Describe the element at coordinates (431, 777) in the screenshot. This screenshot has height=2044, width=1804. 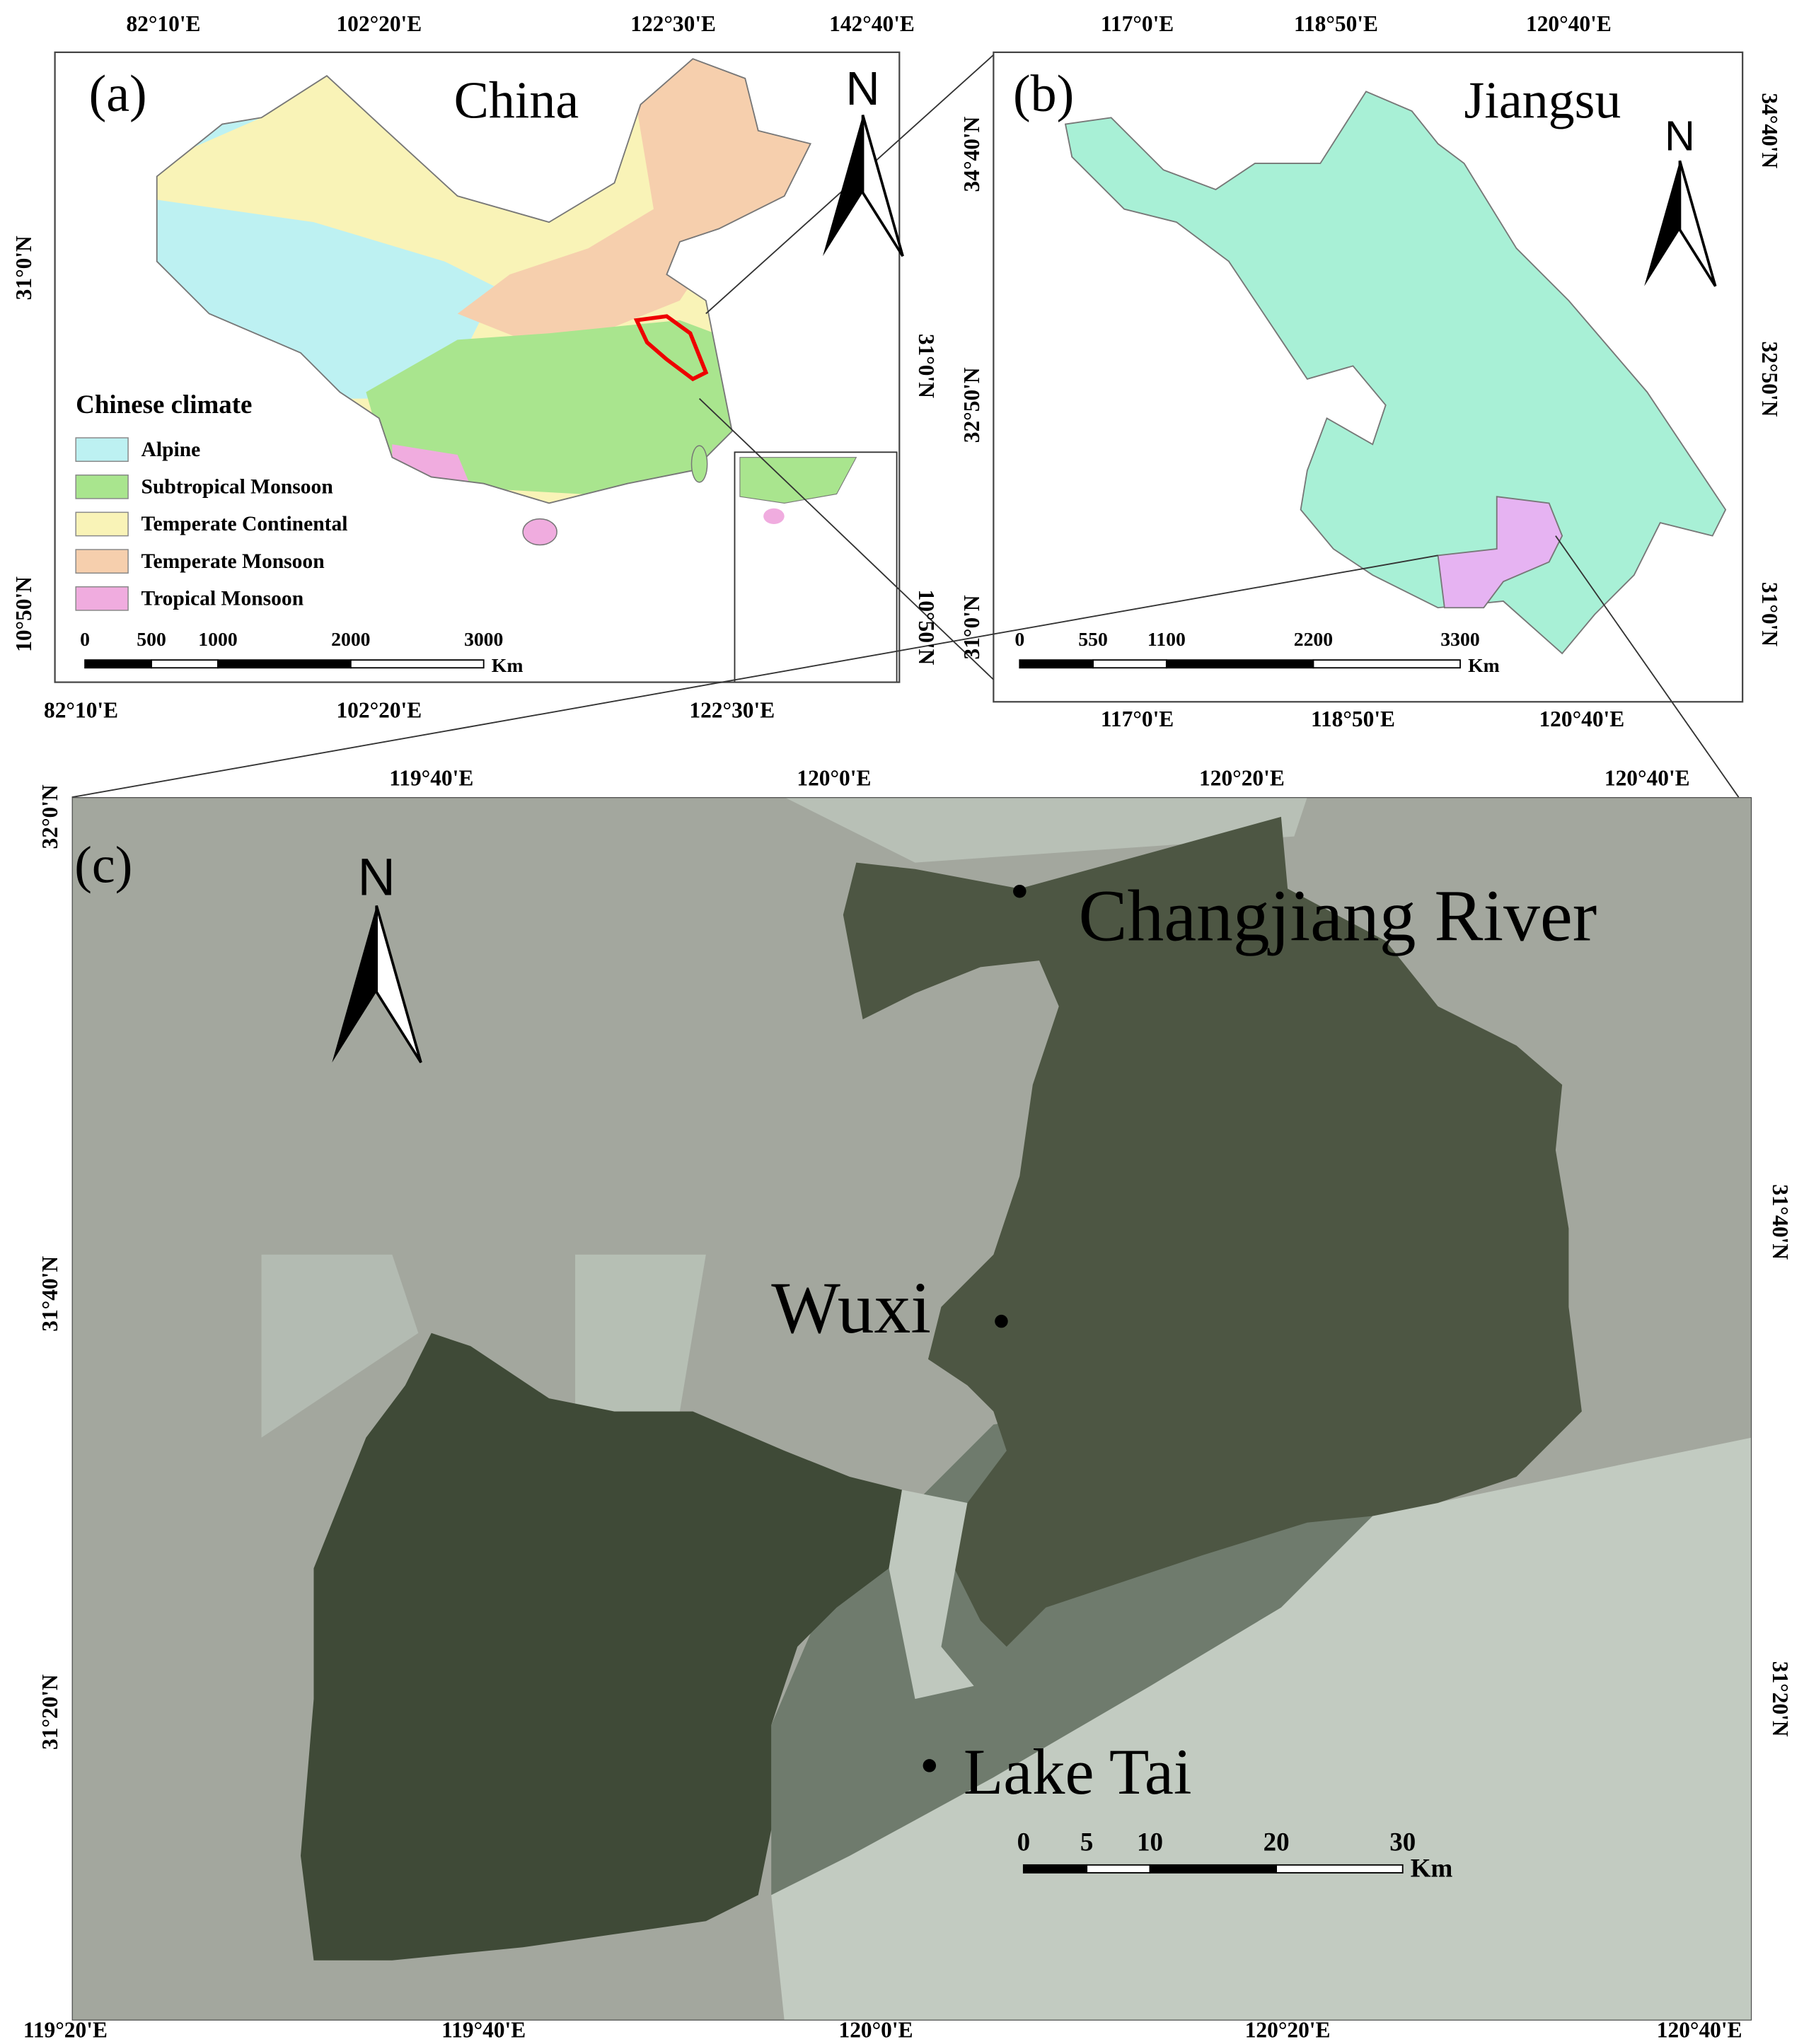
I see `top-tick-label: 119°40'E` at that location.